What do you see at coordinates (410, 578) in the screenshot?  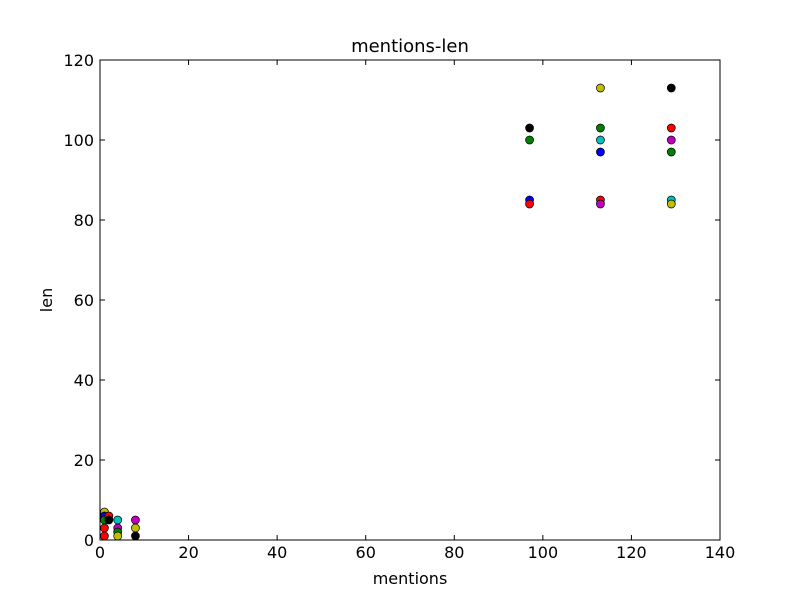 I see `x-axis-label: mentions` at bounding box center [410, 578].